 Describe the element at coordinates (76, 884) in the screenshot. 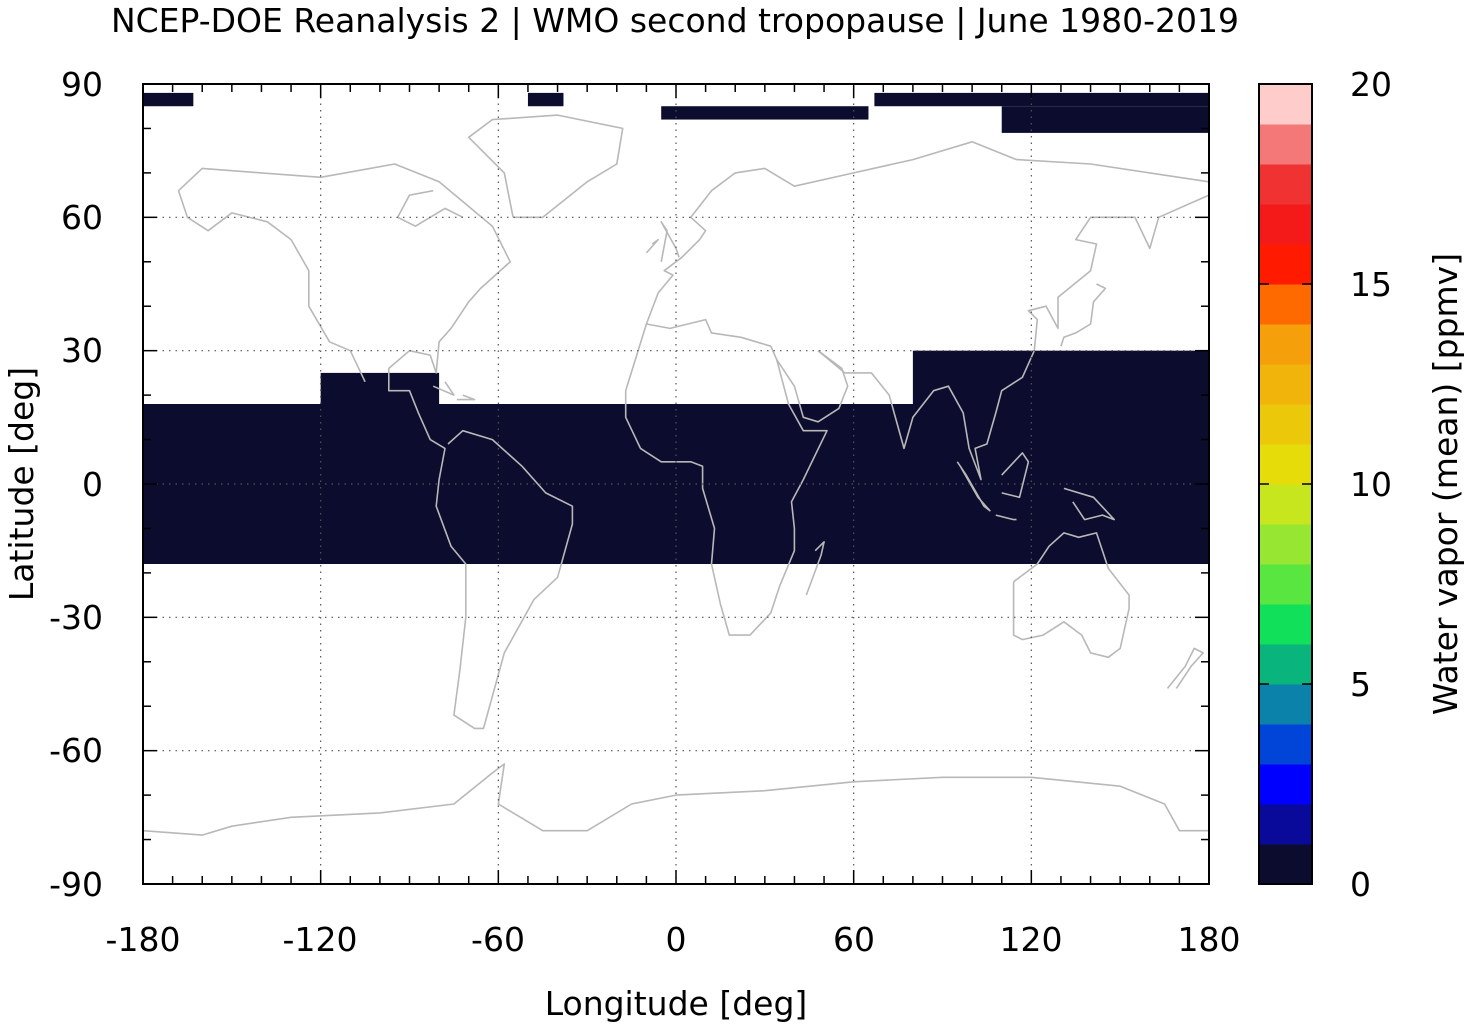

I see `y-tick-label: -90` at that location.